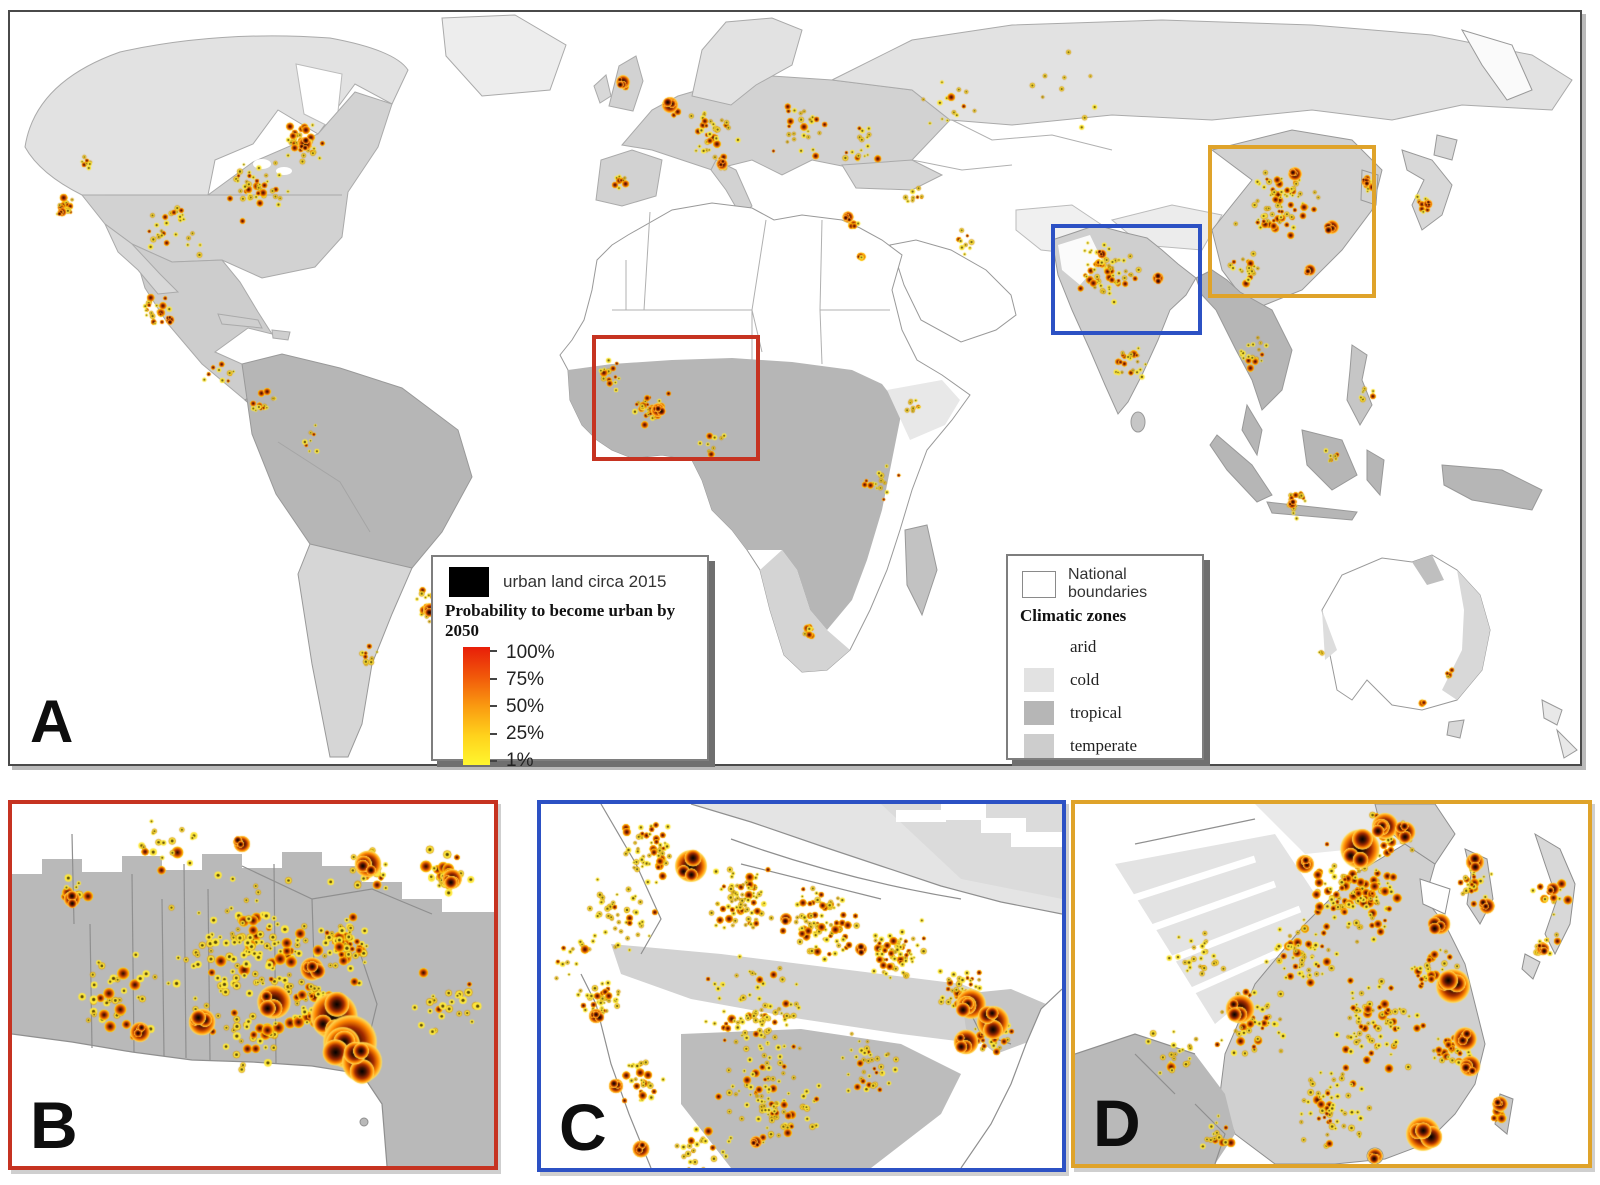 This screenshot has height=1185, width=1600. I want to click on cold-swatch, so click(1039, 680).